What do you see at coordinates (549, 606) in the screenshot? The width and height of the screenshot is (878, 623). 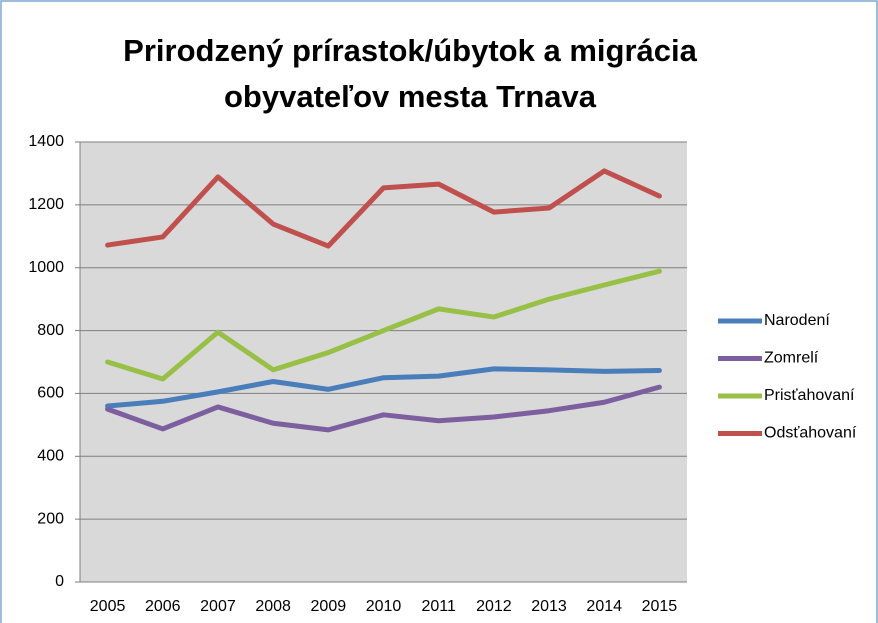 I see `x-tick-label: 2013` at bounding box center [549, 606].